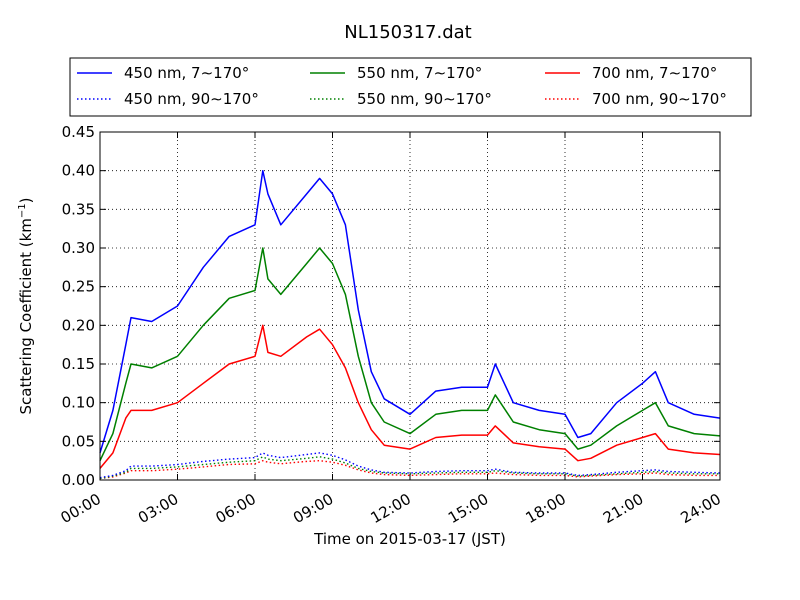 Image resolution: width=800 pixels, height=600 pixels. What do you see at coordinates (409, 539) in the screenshot?
I see `x-axis-label: Time on 2015-03-17 (JST)` at bounding box center [409, 539].